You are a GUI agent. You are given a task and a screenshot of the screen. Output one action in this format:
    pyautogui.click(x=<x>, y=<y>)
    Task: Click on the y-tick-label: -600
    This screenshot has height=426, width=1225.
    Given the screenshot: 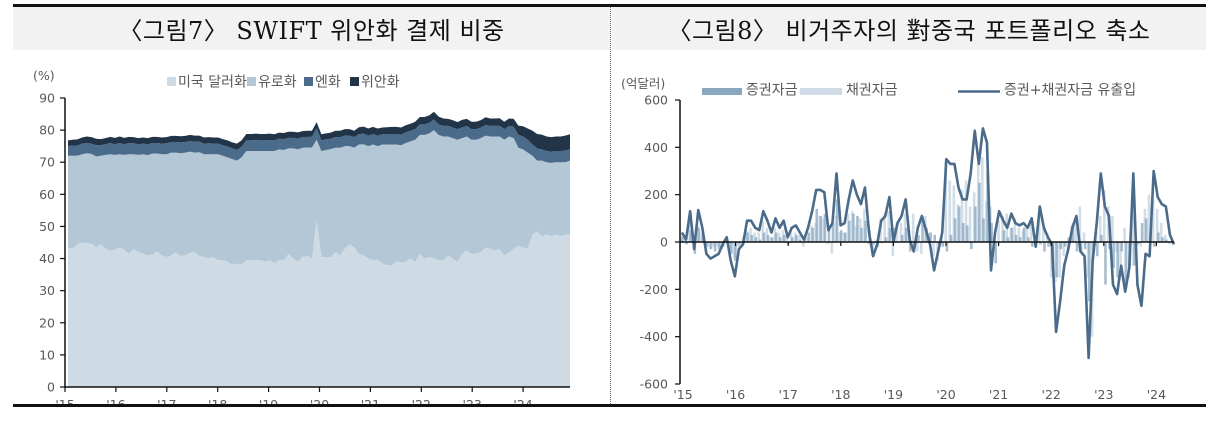 What is the action you would take?
    pyautogui.click(x=654, y=384)
    